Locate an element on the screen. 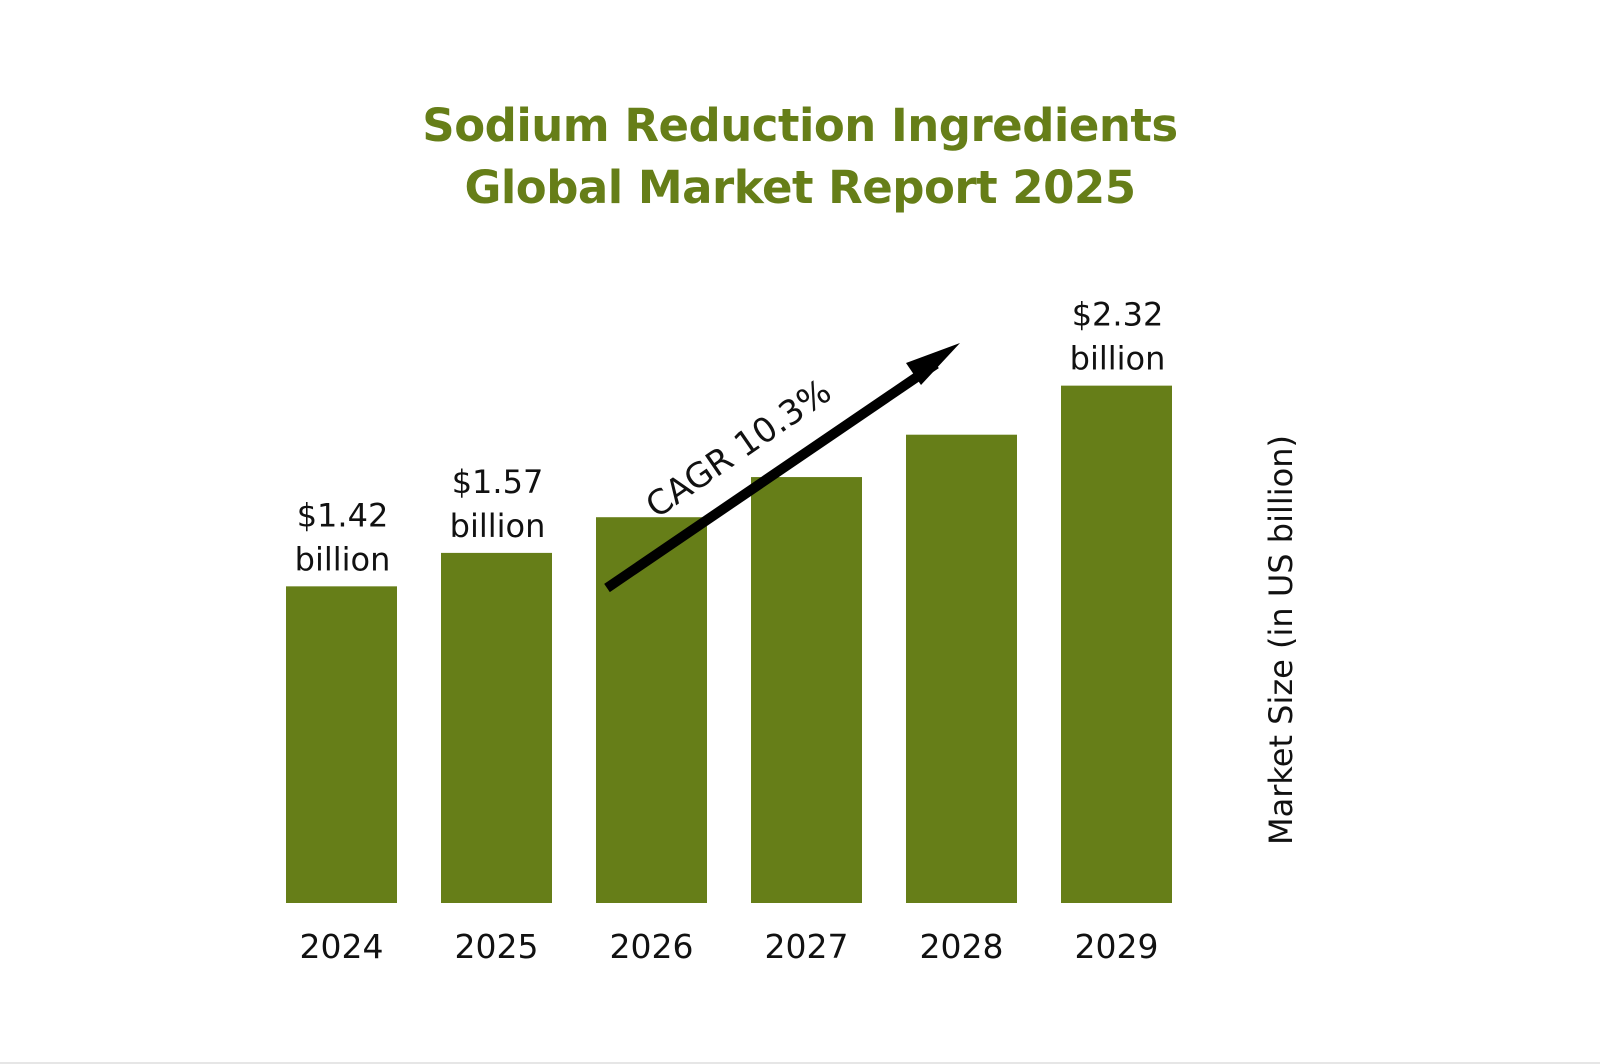 Image resolution: width=1600 pixels, height=1064 pixels. data-labels-group: $1.42 billion $1.57 billion $2.32 billion is located at coordinates (730, 437).